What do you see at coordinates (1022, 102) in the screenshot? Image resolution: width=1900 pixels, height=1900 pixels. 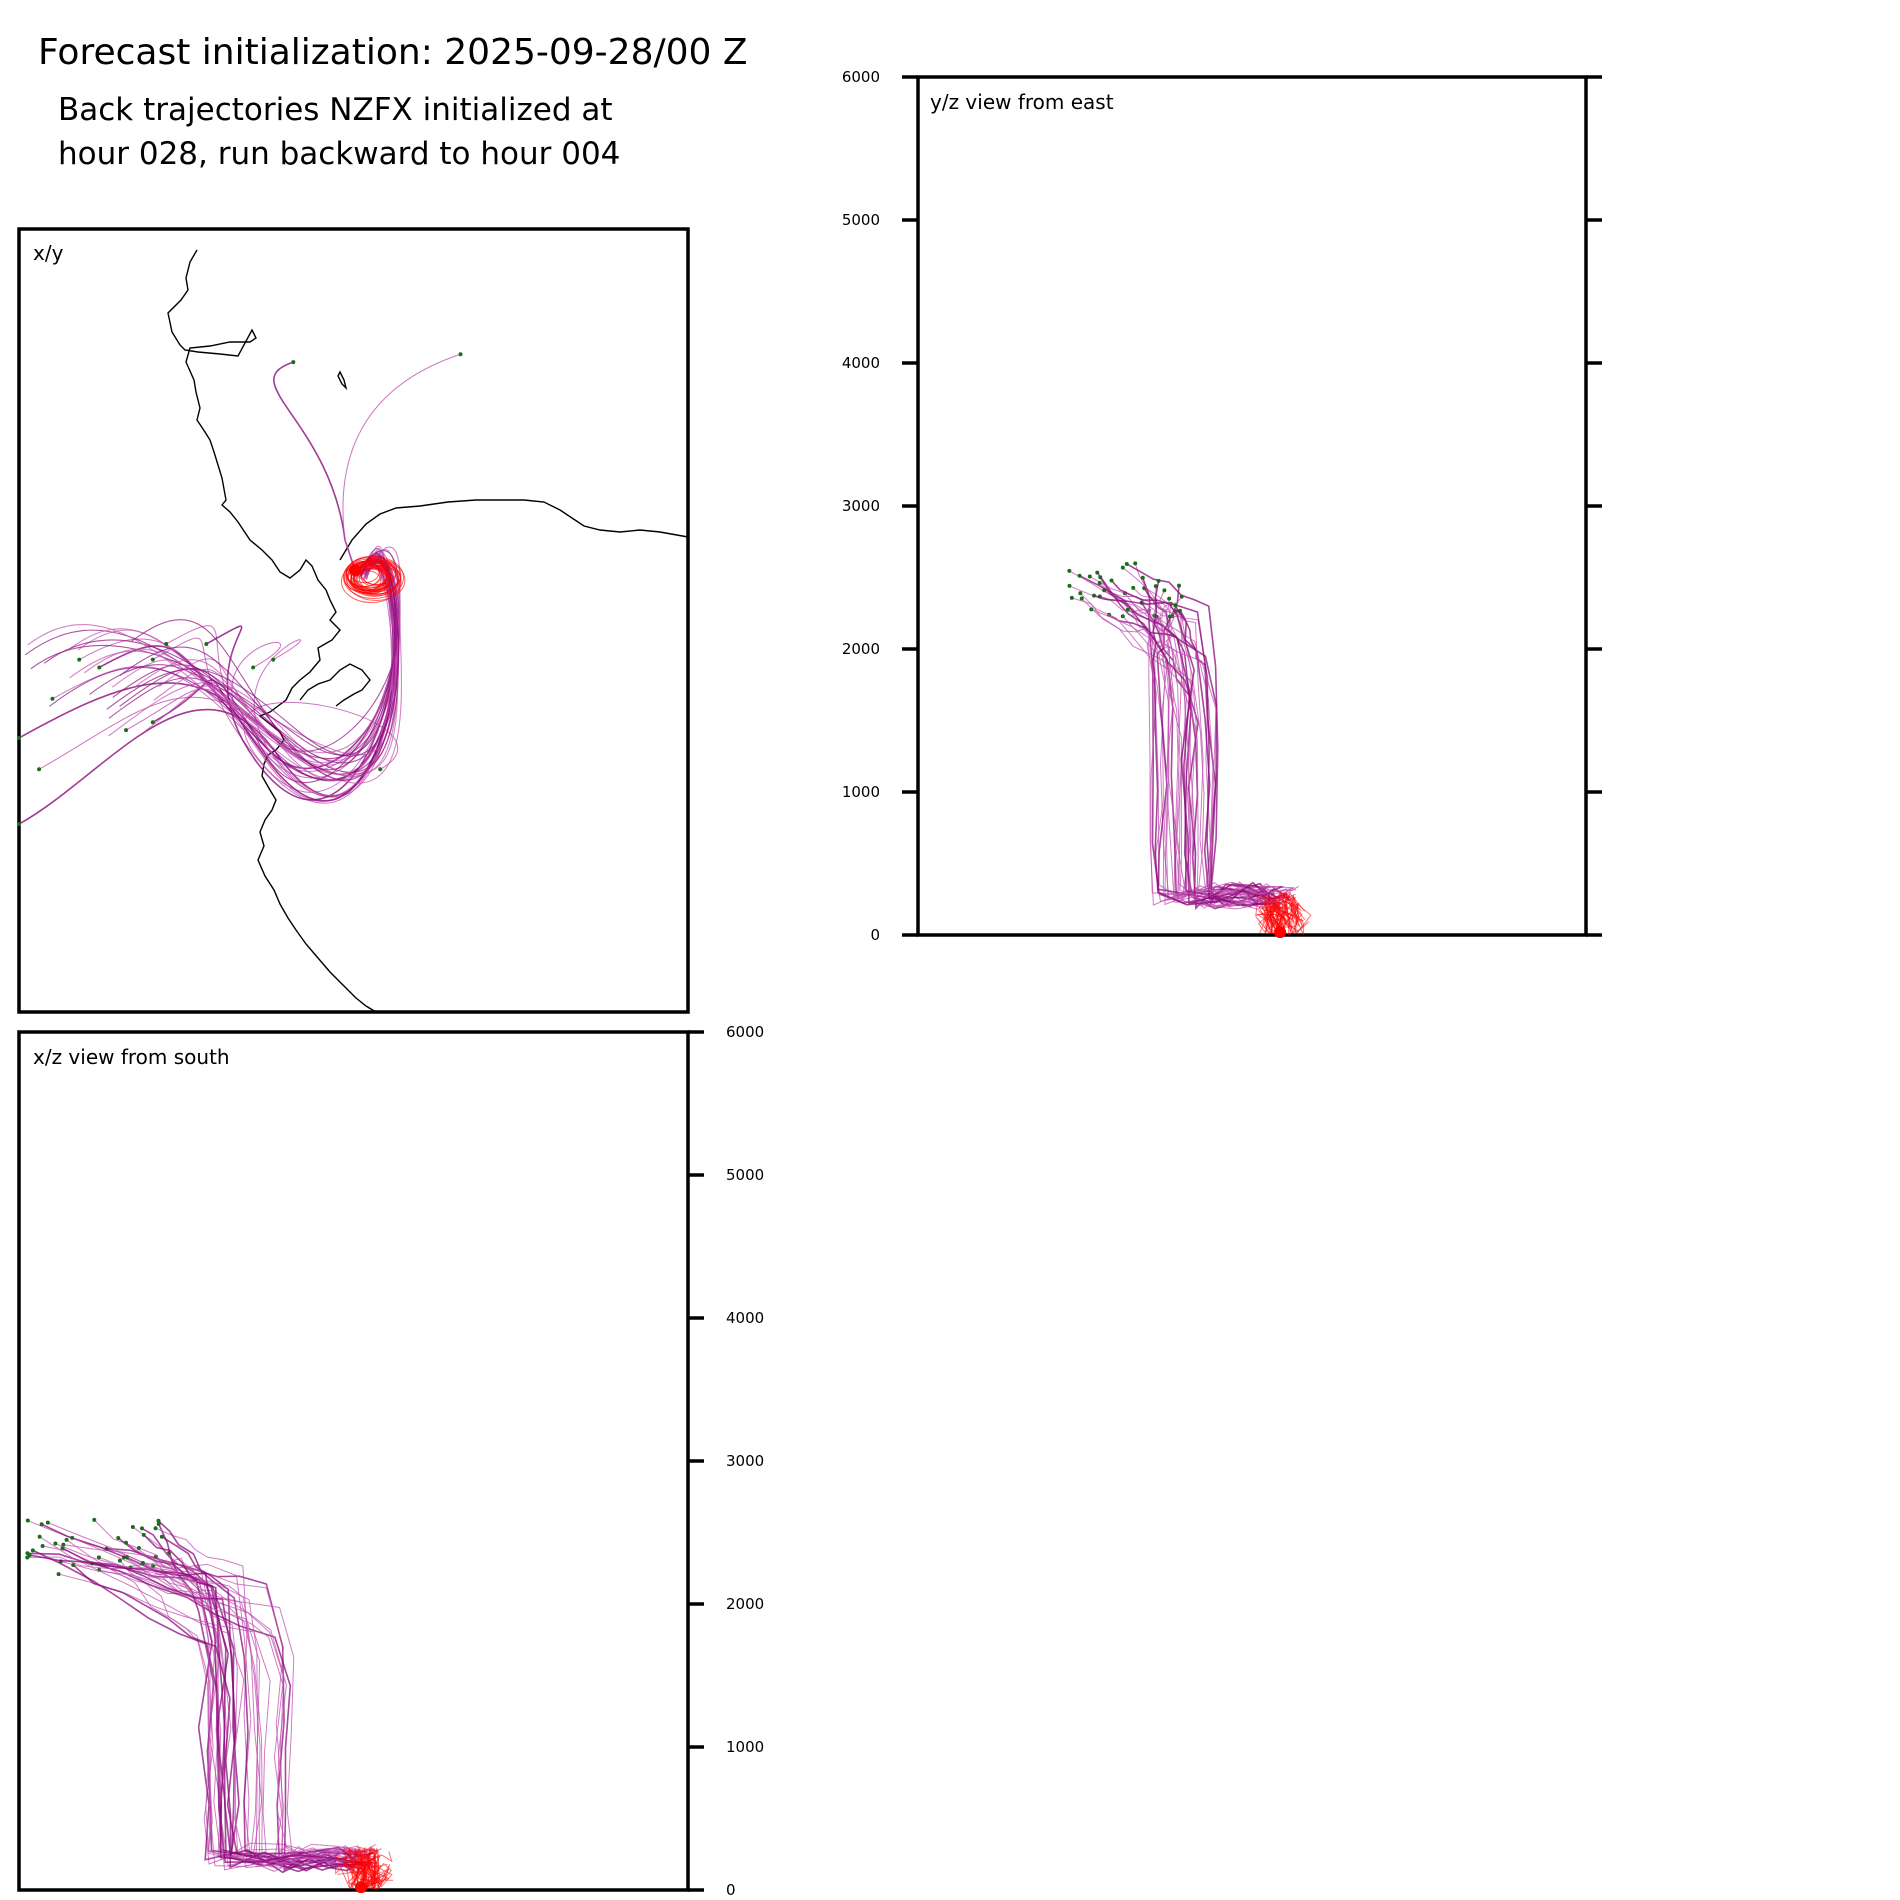 I see `yz-panel-label: y/z view from east` at bounding box center [1022, 102].